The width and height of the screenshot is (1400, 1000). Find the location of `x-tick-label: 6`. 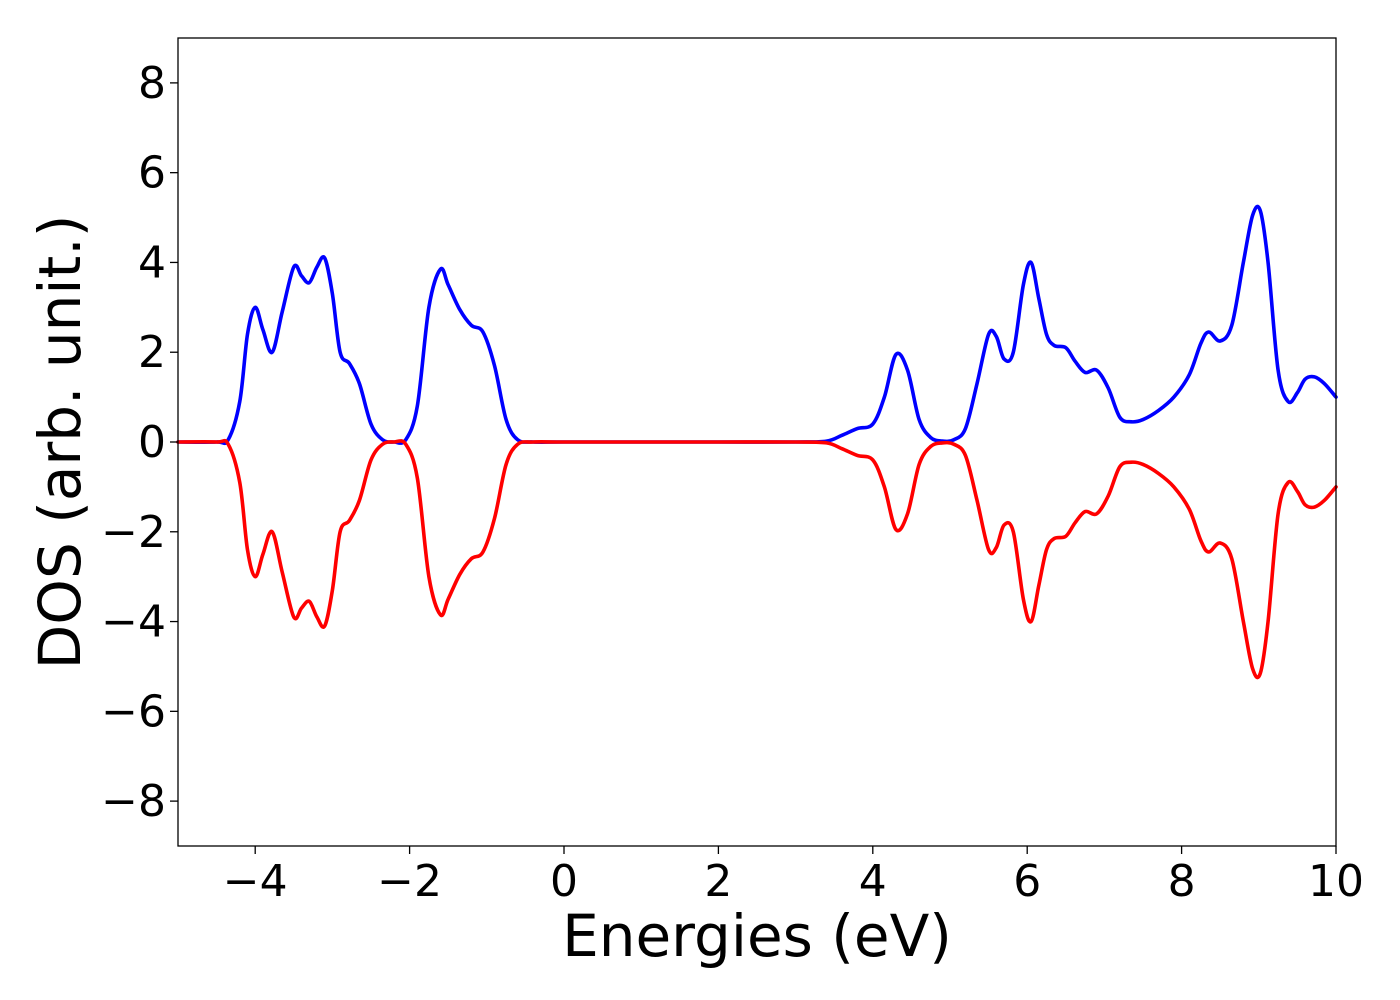

x-tick-label: 6 is located at coordinates (1027, 881).